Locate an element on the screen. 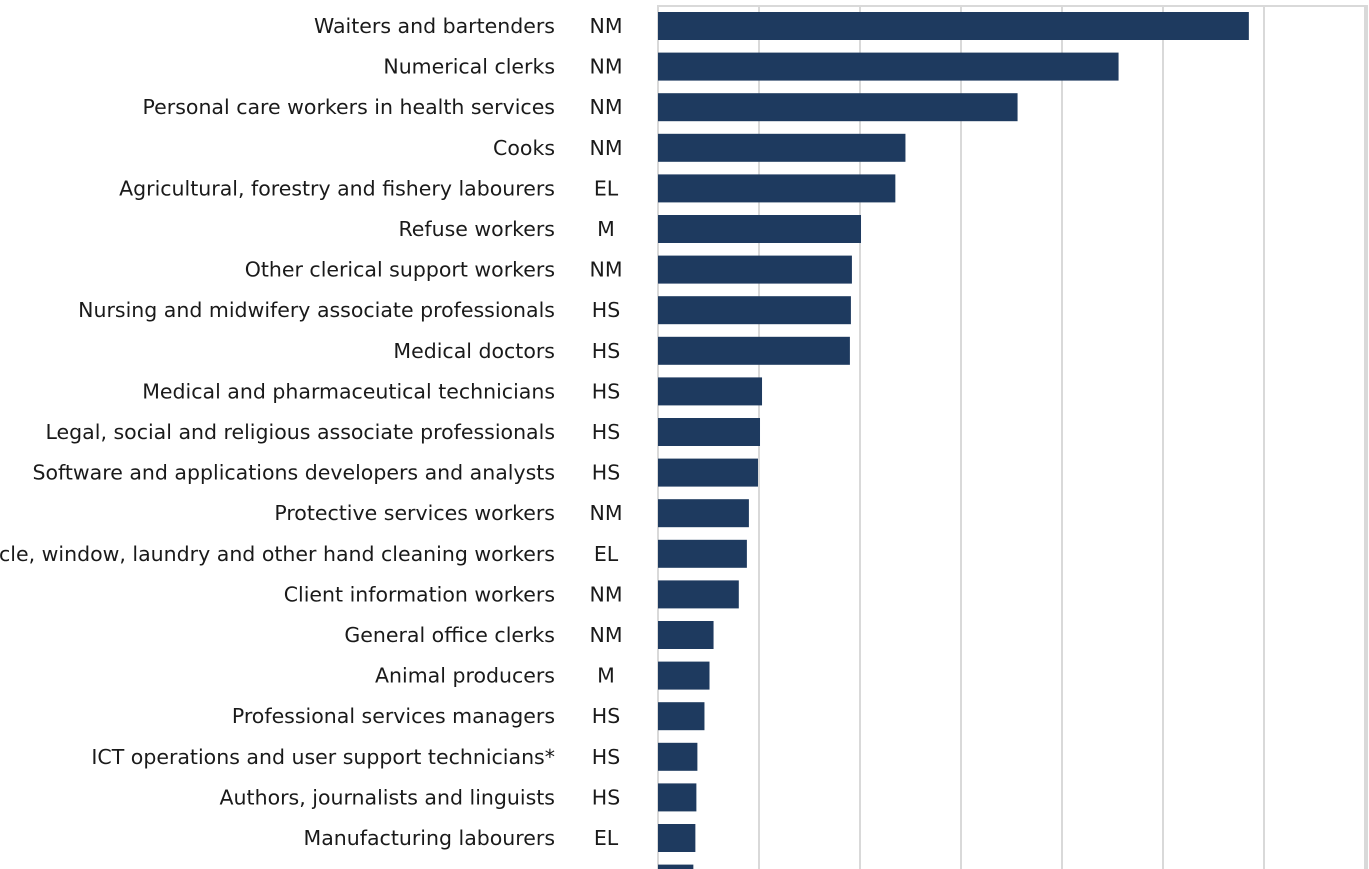 Image resolution: width=1369 pixels, height=869 pixels. category-label: Personal care workers in health services is located at coordinates (349, 107).